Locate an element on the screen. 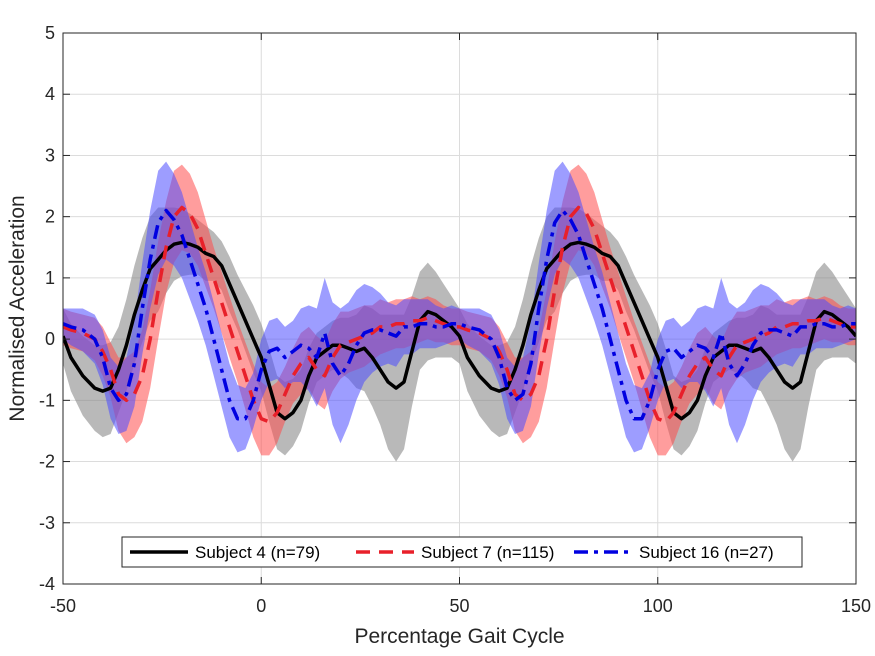  x-tick-label: 50 is located at coordinates (459, 606).